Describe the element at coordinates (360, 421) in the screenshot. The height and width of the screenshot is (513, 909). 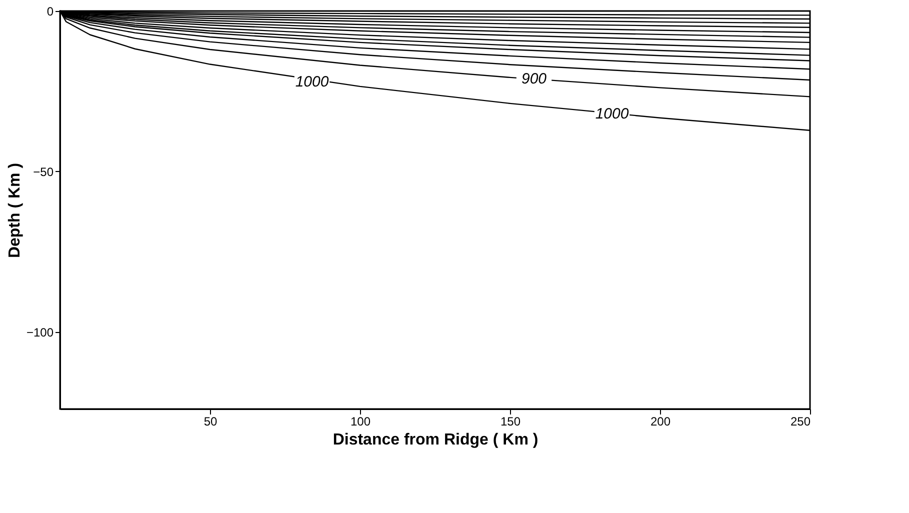
I see `x-tick-label: 100` at that location.